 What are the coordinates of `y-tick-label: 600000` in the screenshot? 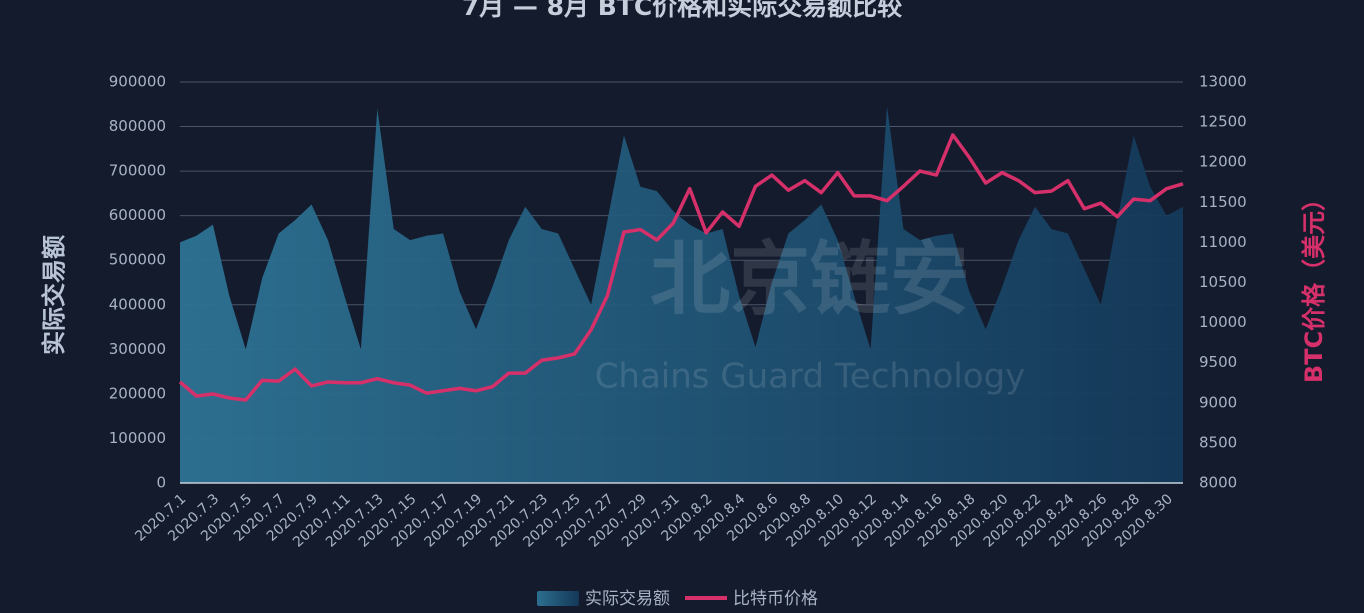 It's located at (137, 215).